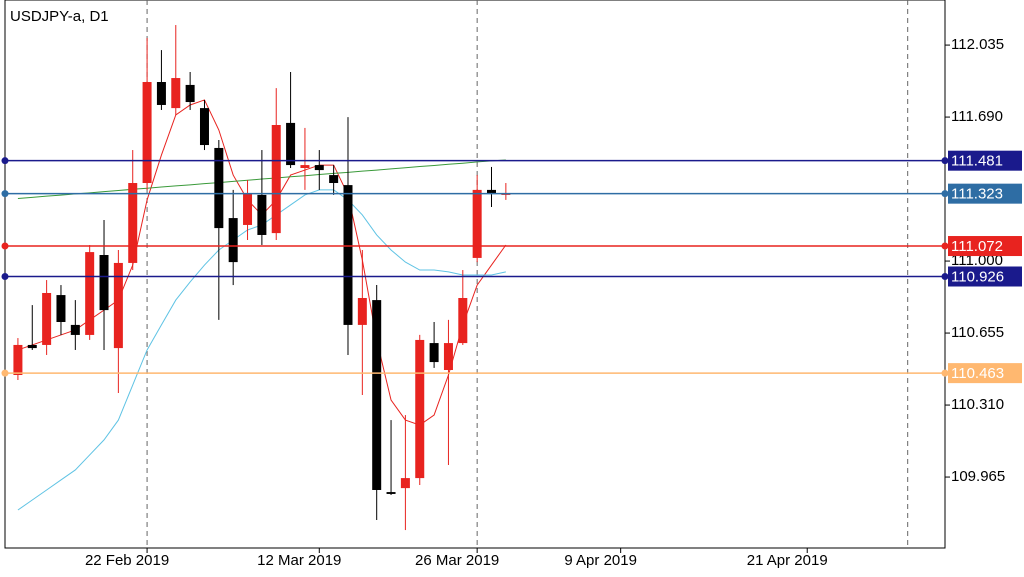  I want to click on chart-title: USDJPY-a, D1, so click(59, 16).